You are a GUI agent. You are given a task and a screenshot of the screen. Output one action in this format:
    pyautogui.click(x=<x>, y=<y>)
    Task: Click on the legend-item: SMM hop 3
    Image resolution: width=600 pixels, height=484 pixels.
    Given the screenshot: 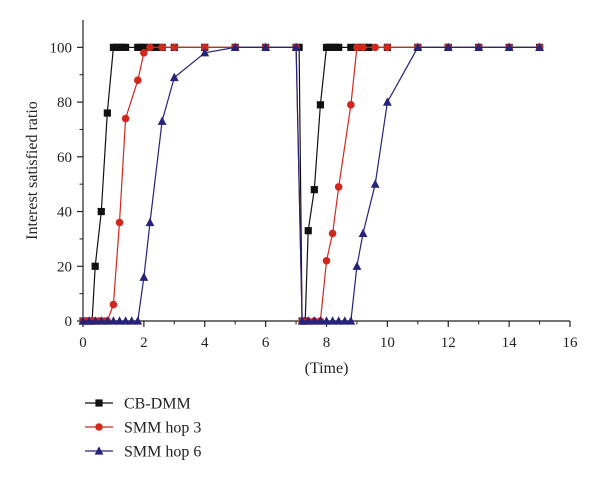 What is the action you would take?
    pyautogui.click(x=143, y=428)
    